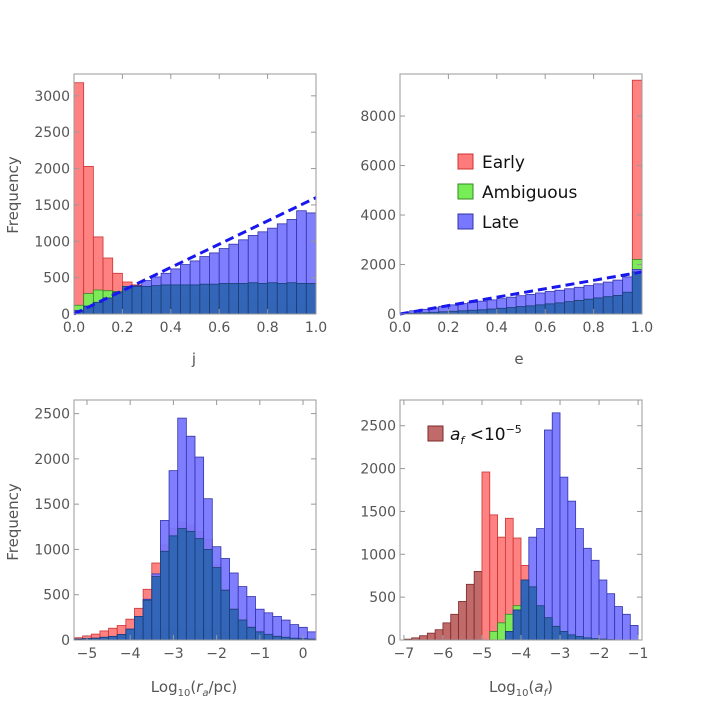  Describe the element at coordinates (593, 328) in the screenshot. I see `x-tick-label-e-4: 0.8` at that location.